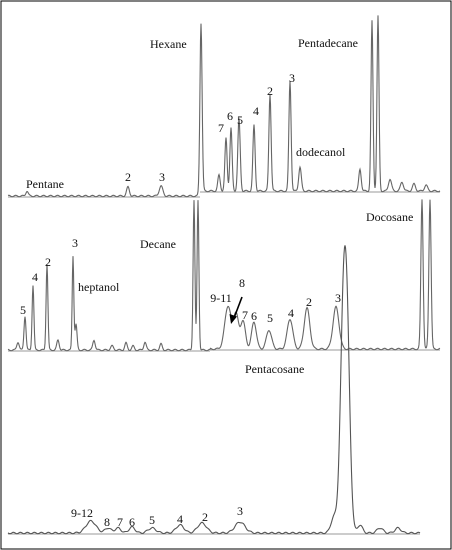 This screenshot has width=452, height=550. Describe the element at coordinates (45, 184) in the screenshot. I see `label-pentane: Pentane` at that location.